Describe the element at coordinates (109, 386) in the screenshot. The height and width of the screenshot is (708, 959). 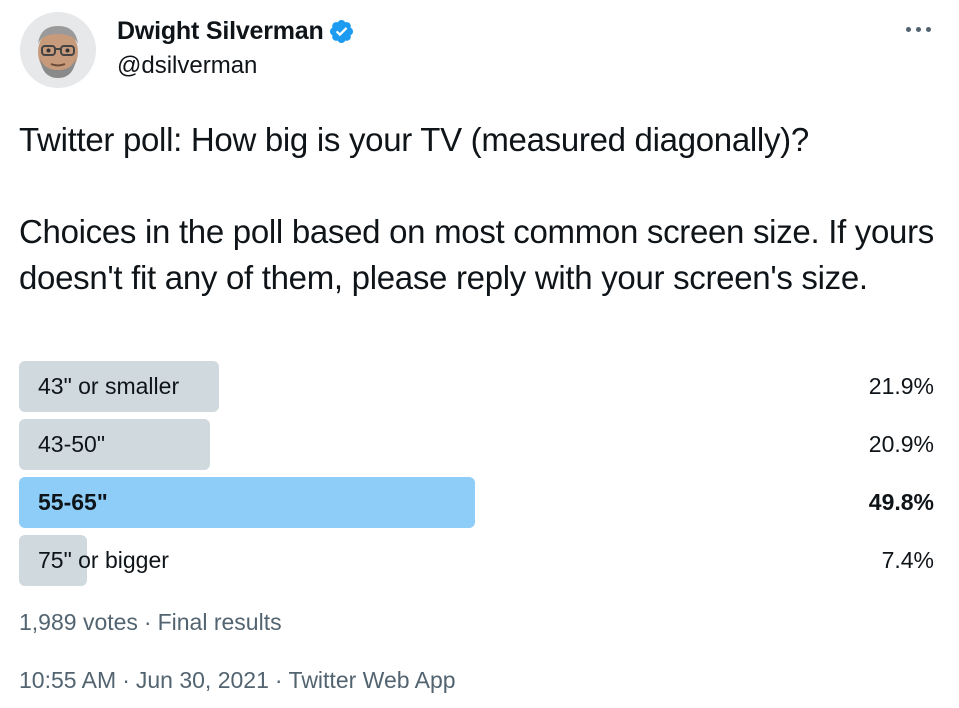
I see `poll-option-label: 43" or smaller` at that location.